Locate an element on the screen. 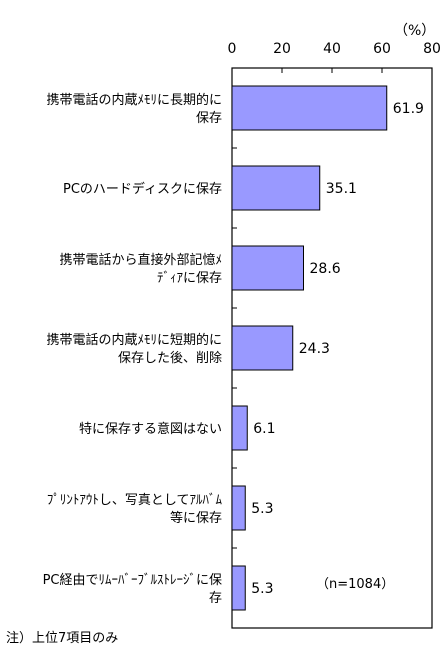 This screenshot has height=651, width=440. category-label: 携帯電話から直接外部記憶ﾒ ﾃﾞｨｱに保存 is located at coordinates (140, 269).